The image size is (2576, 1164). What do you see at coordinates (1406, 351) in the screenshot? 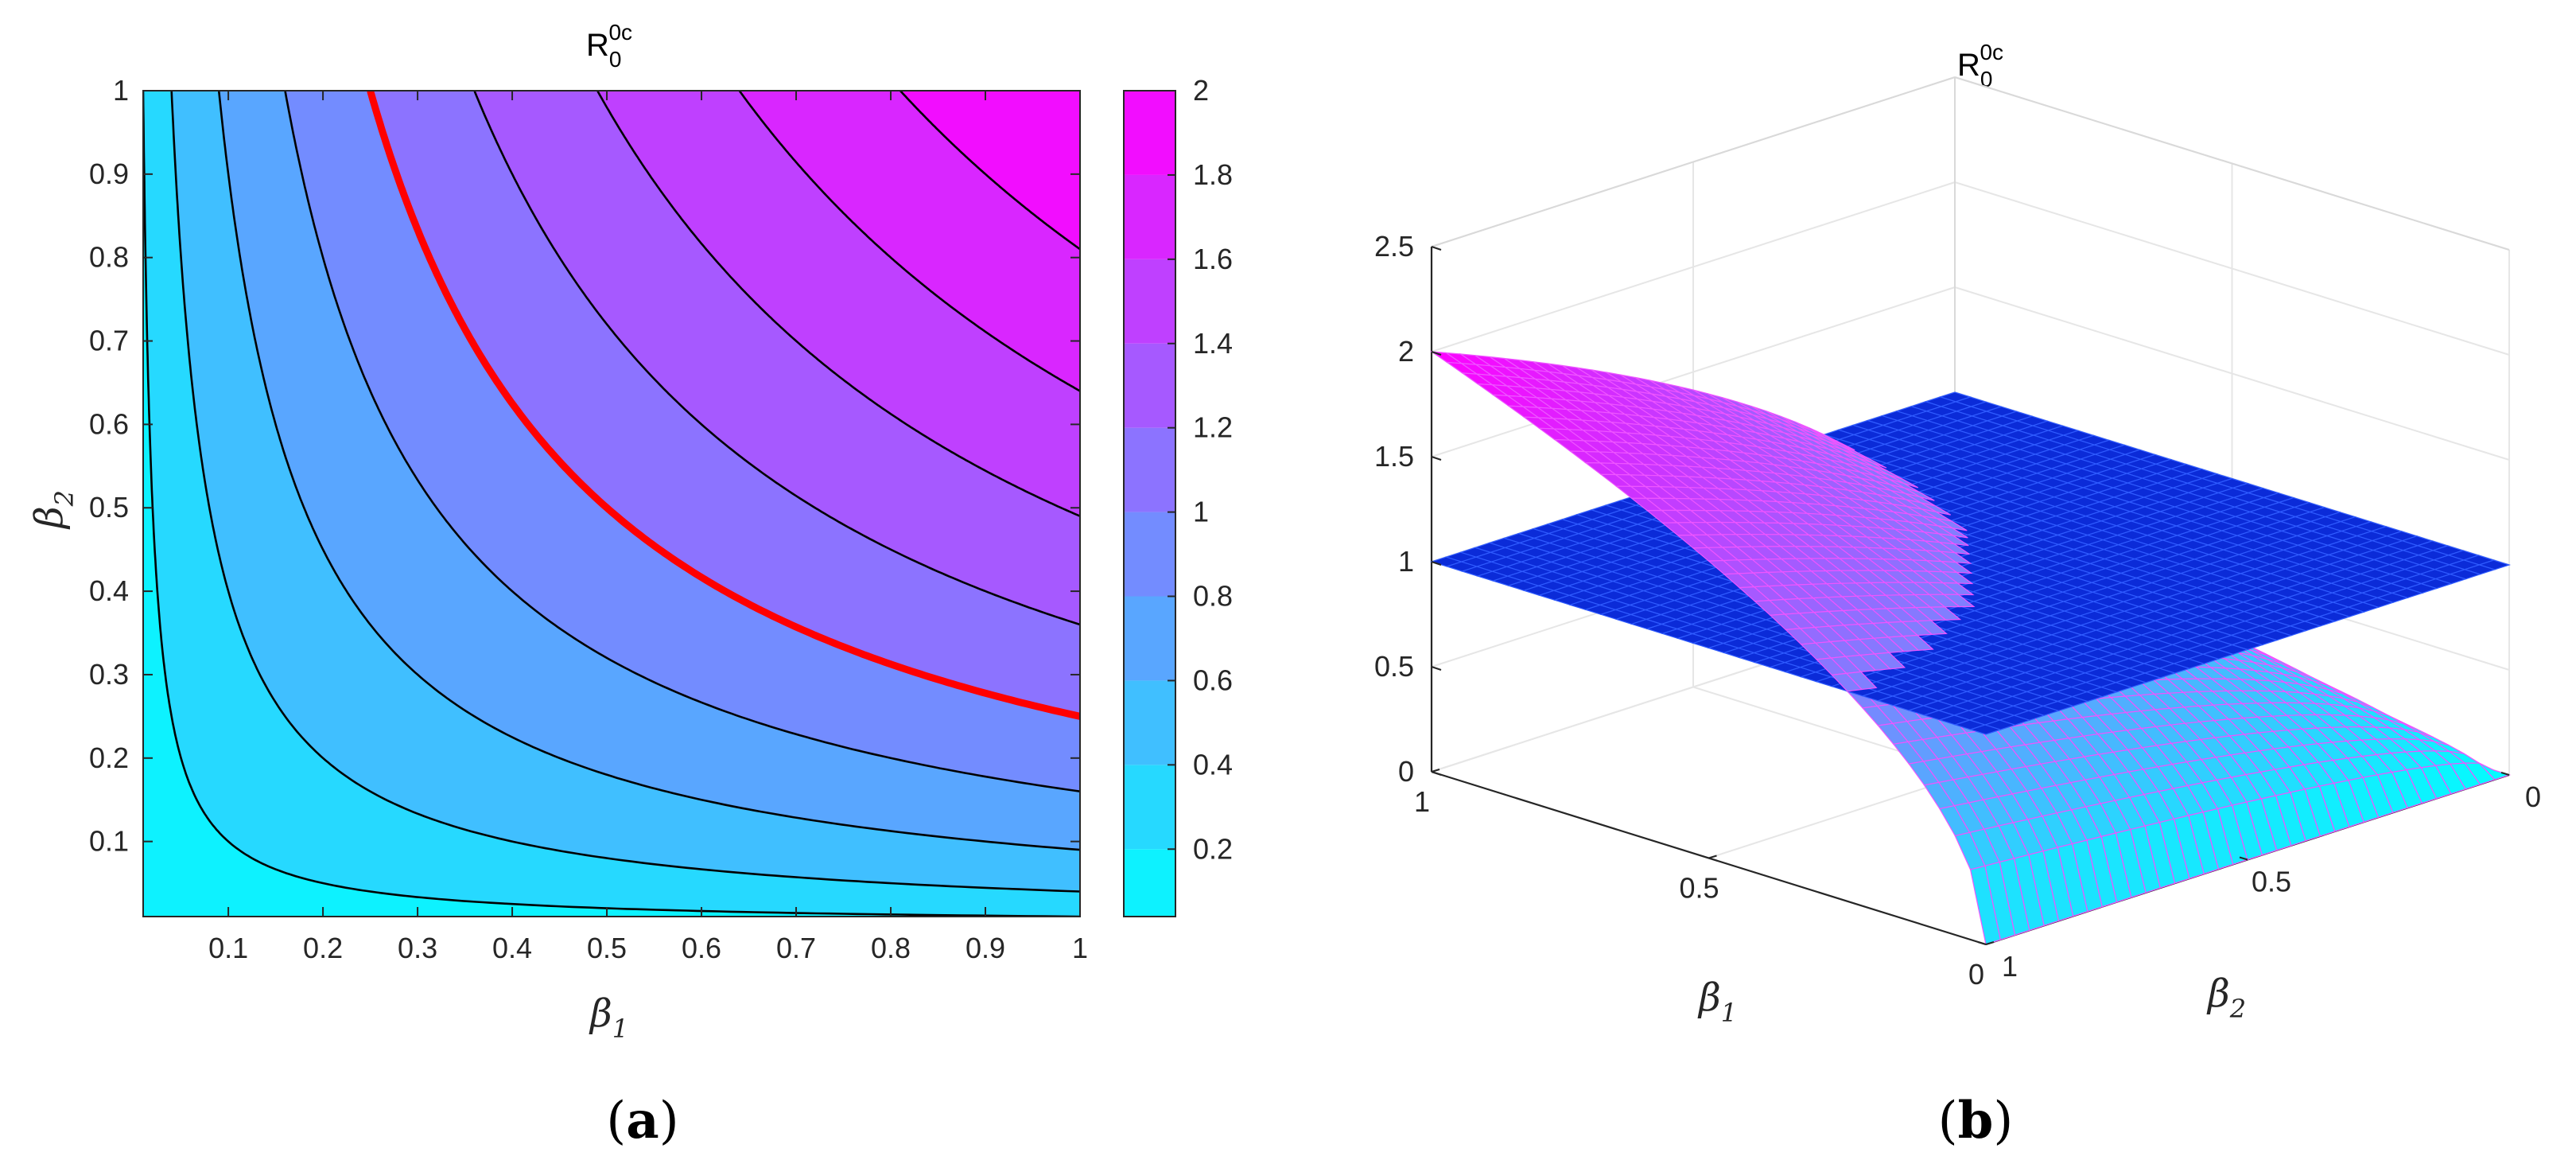
I see `z-tick-label: 2` at bounding box center [1406, 351].